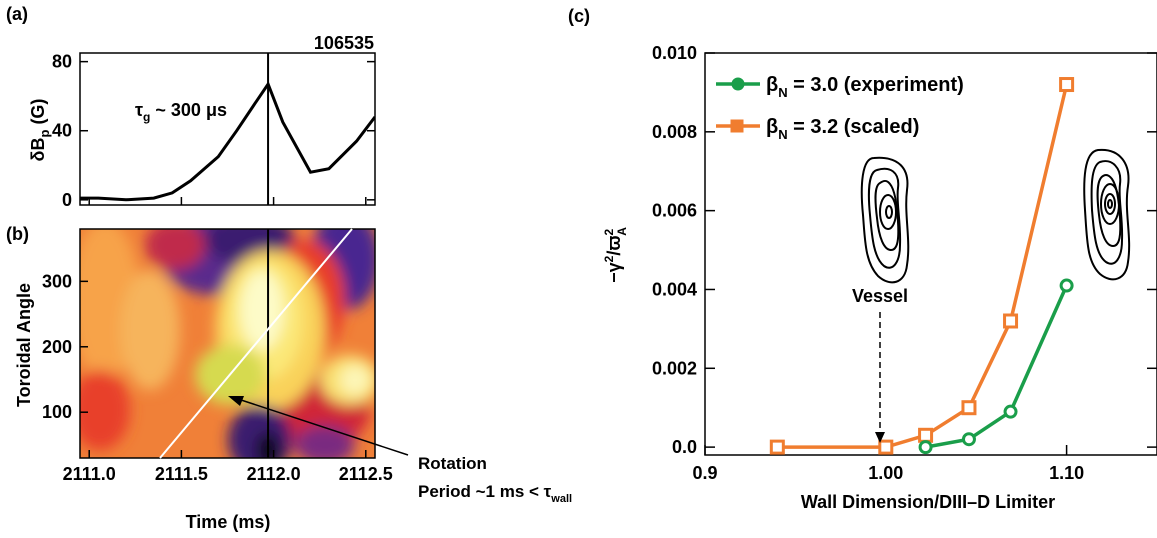 This screenshot has width=1157, height=538. Describe the element at coordinates (840, 108) in the screenshot. I see `panel-c-legend: βN = 3.0 (experiment) βN = 3.2 (scaled)` at that location.